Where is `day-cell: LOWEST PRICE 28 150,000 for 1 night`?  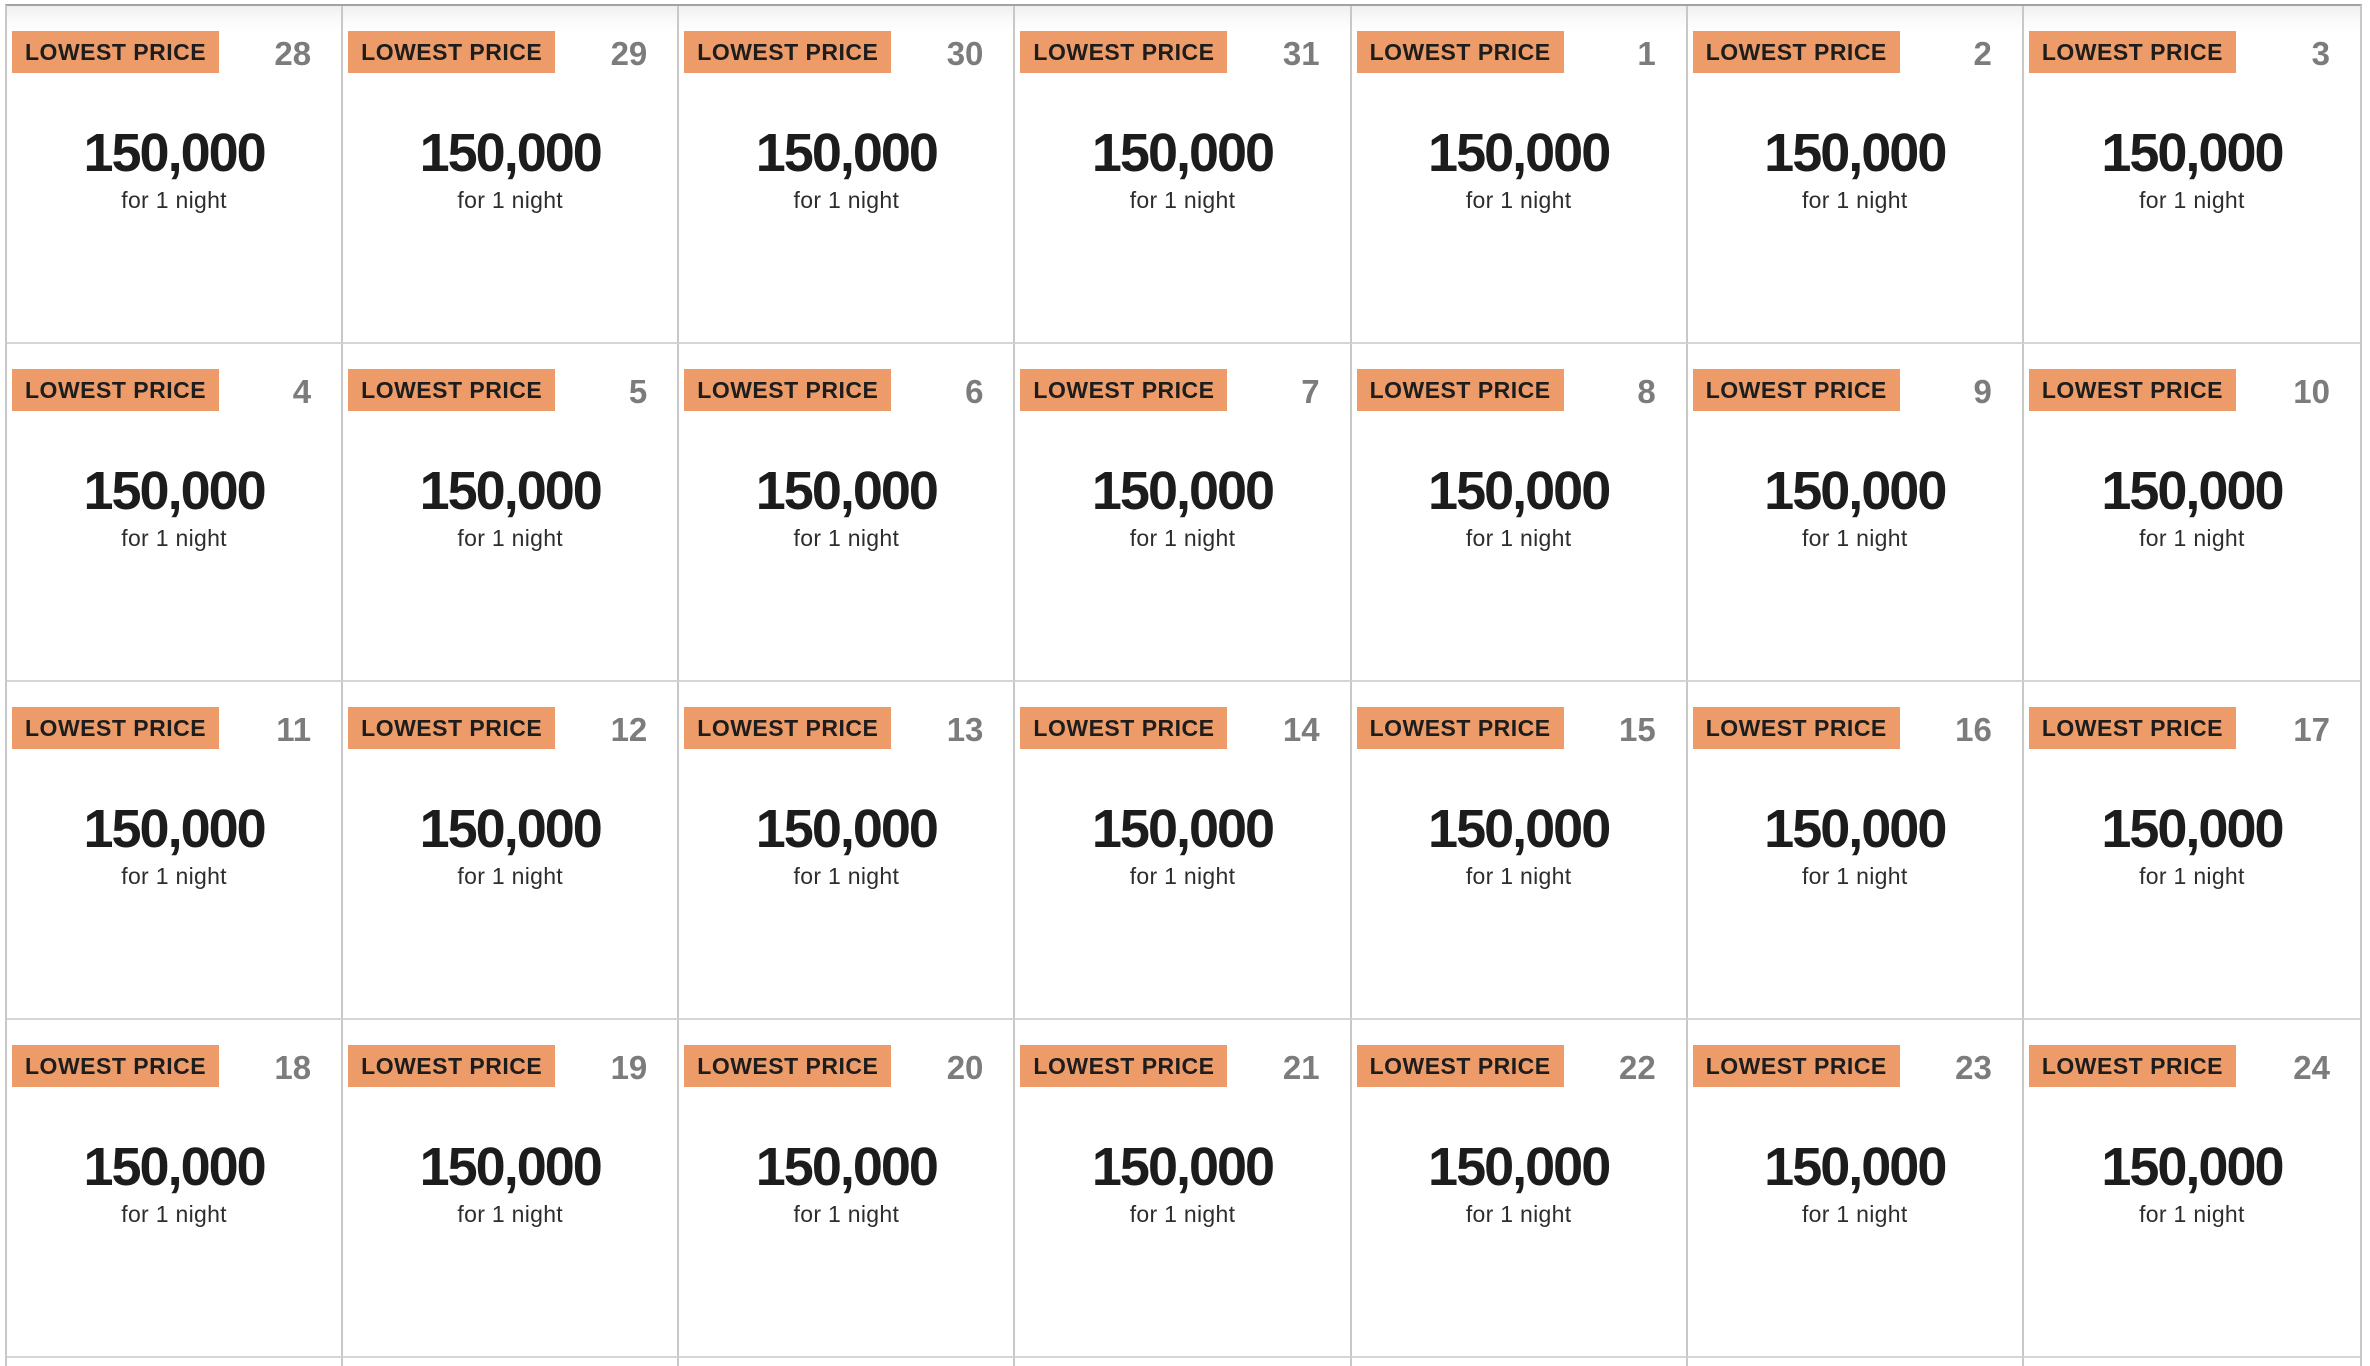 day-cell: LOWEST PRICE 28 150,000 for 1 night is located at coordinates (175, 175).